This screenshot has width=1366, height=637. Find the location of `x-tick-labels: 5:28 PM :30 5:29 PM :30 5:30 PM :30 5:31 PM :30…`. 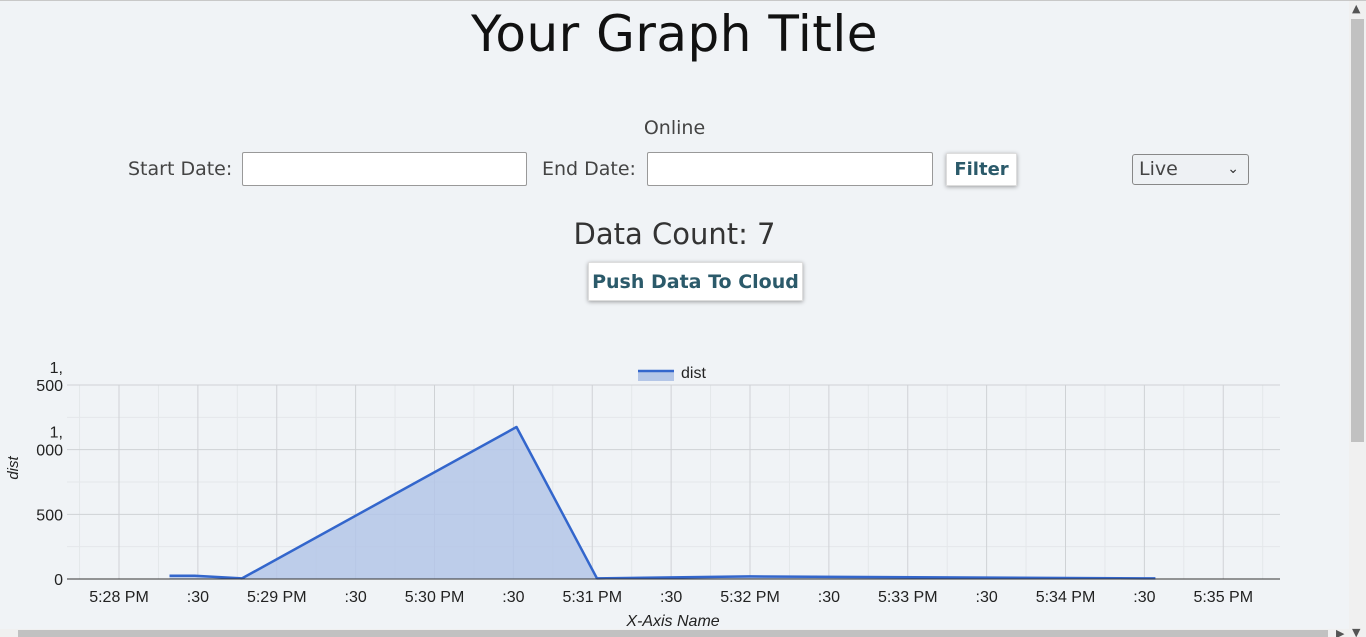

x-tick-labels: 5:28 PM :30 5:29 PM :30 5:30 PM :30 5:31 PM :30… is located at coordinates (671, 597).